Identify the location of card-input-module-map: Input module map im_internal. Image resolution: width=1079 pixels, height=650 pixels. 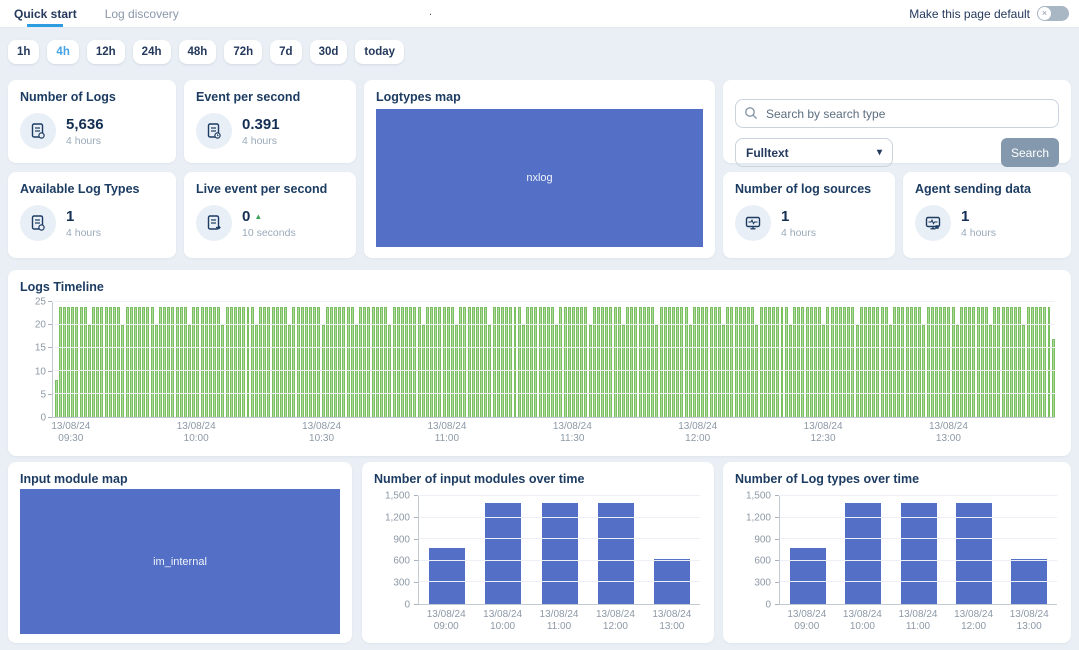
(180, 552).